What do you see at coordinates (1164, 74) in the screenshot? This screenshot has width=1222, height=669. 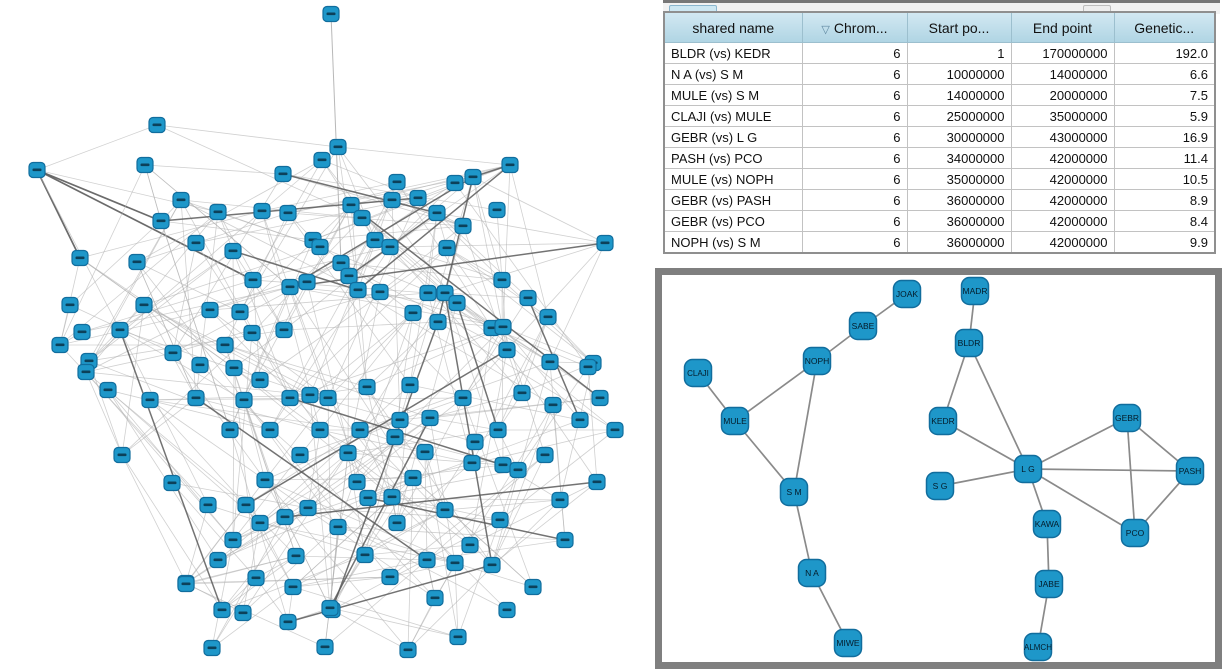 I see `table-cell: 6.6` at bounding box center [1164, 74].